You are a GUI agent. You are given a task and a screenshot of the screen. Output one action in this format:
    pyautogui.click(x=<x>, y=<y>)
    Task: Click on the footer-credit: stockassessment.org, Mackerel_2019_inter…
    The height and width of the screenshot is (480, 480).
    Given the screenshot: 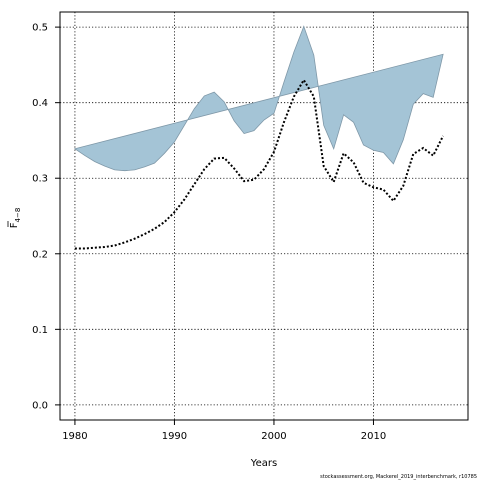 What is the action you would take?
    pyautogui.click(x=398, y=477)
    